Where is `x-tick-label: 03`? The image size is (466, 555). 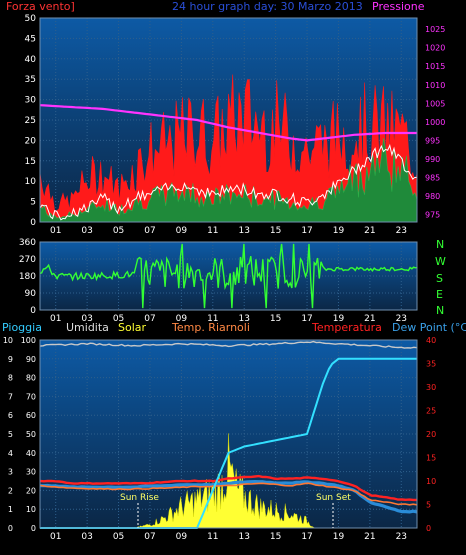 x-tick-label: 03 is located at coordinates (86, 231).